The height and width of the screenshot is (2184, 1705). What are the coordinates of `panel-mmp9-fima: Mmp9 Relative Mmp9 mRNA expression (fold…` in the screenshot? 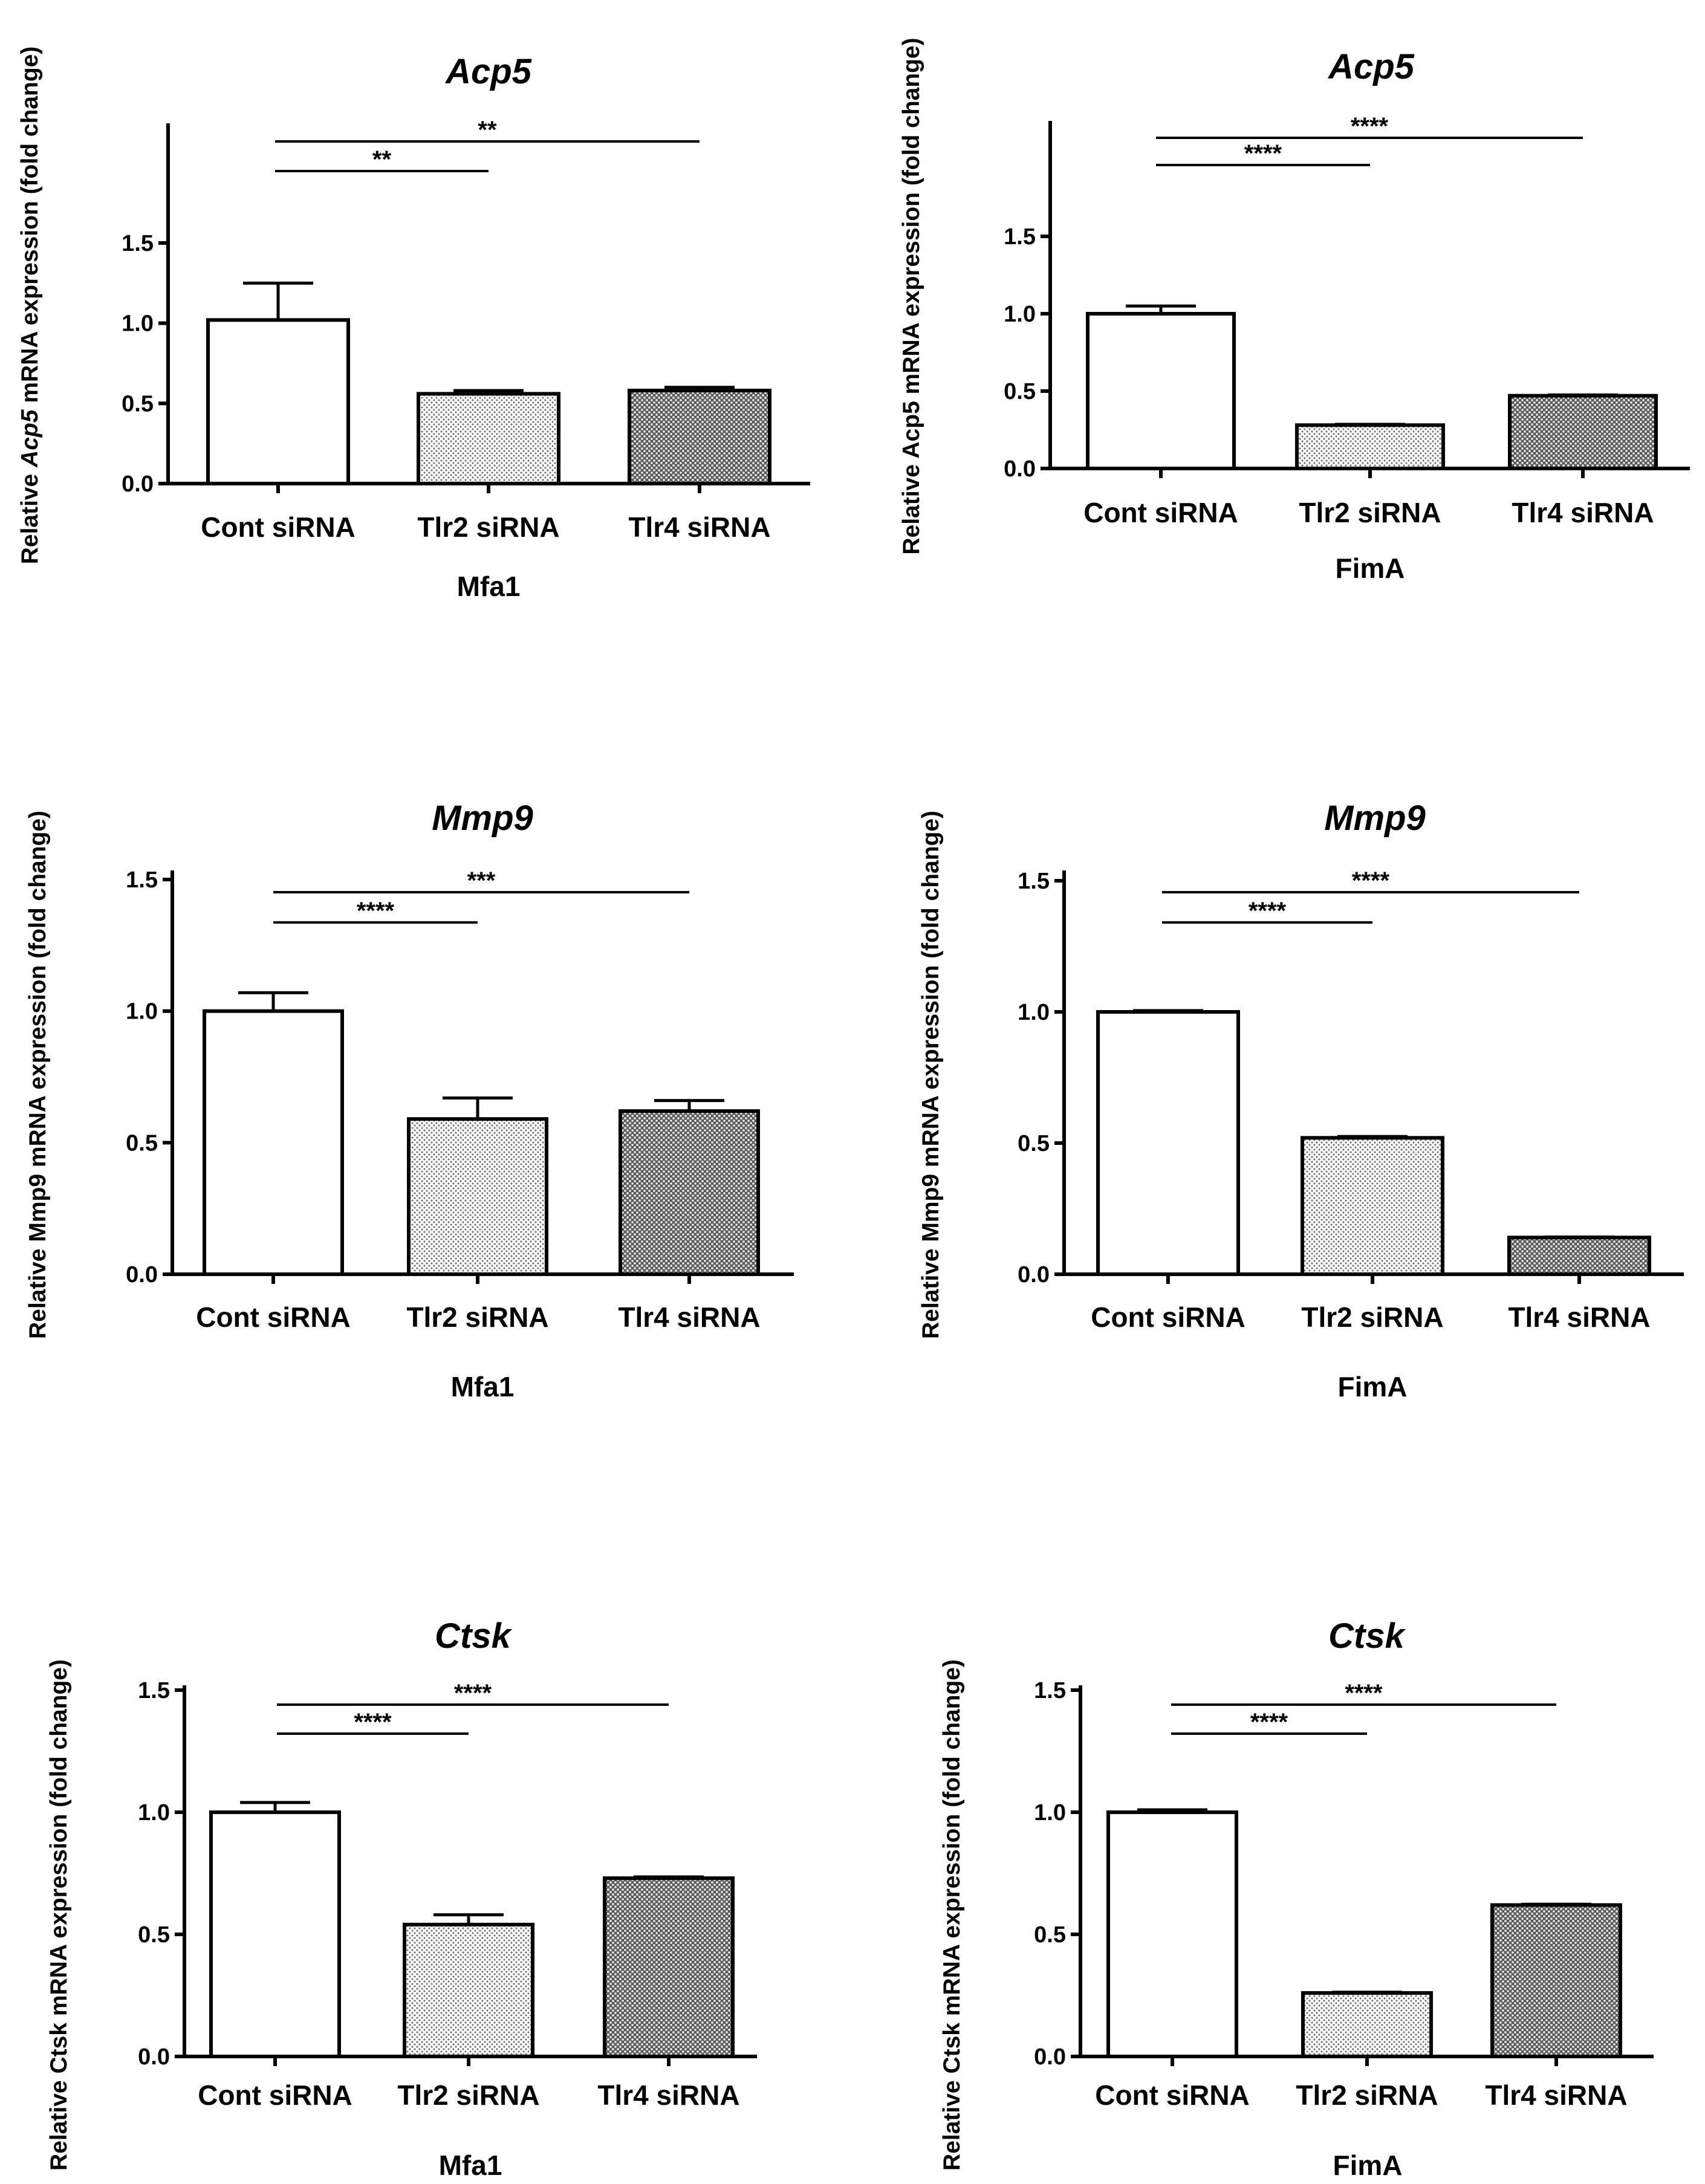 It's located at (1301, 1100).